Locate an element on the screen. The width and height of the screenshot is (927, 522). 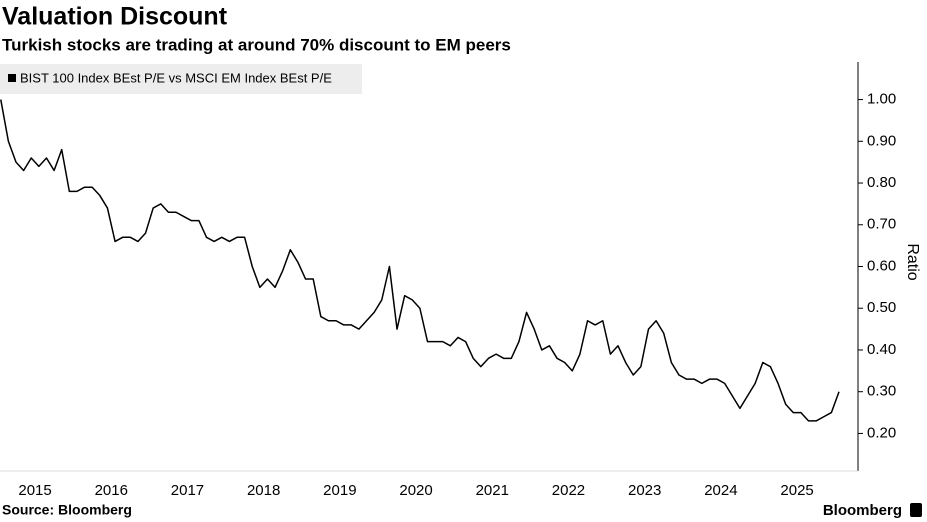
x-tick-label: 2020 is located at coordinates (415, 490).